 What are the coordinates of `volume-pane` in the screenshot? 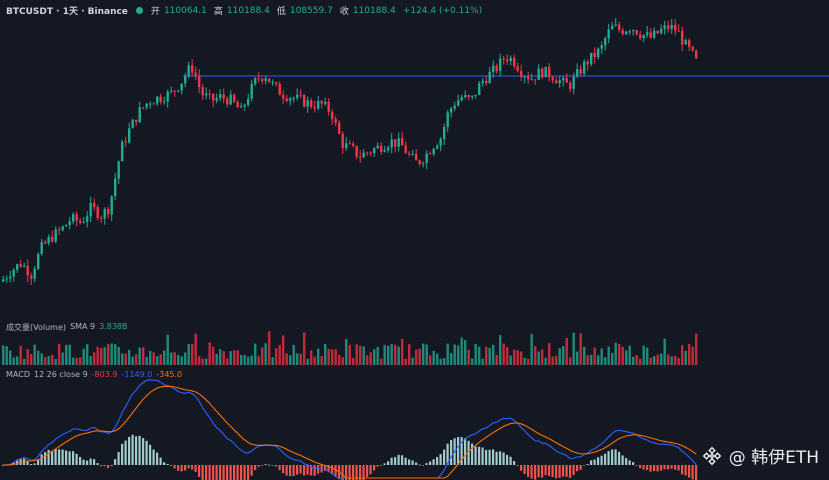 It's located at (414, 340).